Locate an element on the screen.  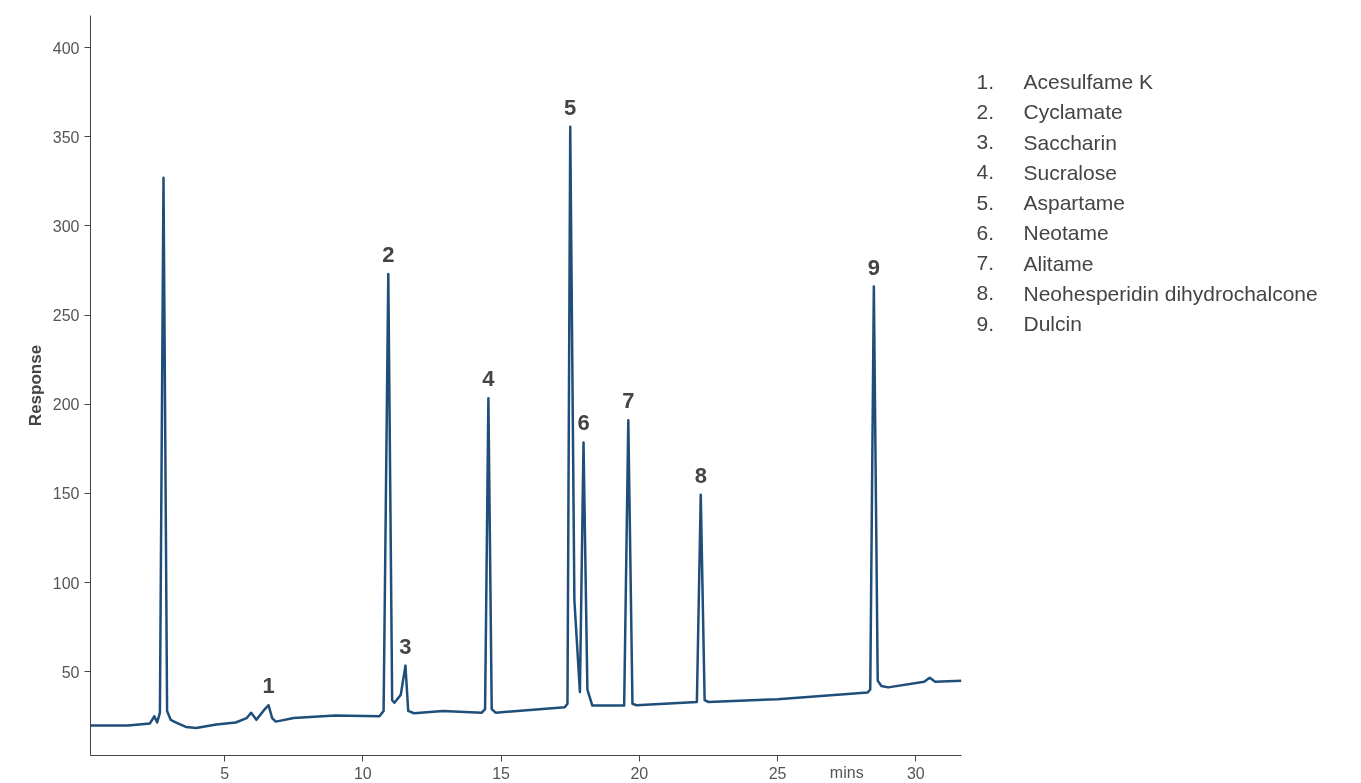
x-tick-label: 30 is located at coordinates (915, 773).